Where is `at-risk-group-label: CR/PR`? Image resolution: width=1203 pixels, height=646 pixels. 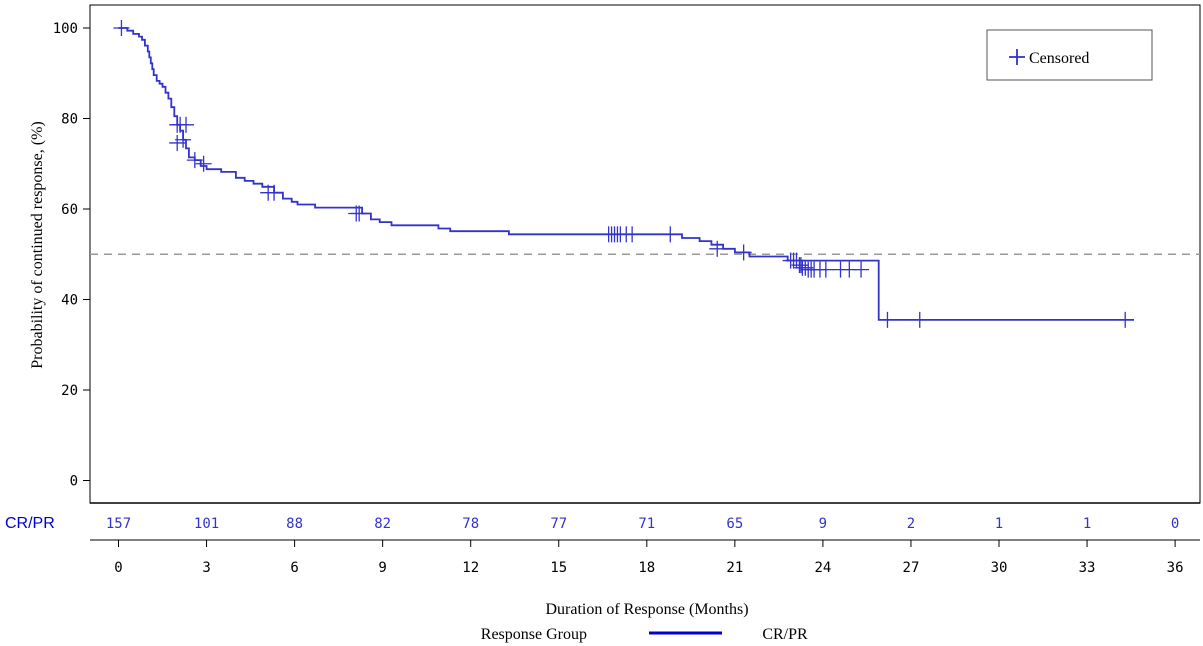 at-risk-group-label: CR/PR is located at coordinates (30, 523).